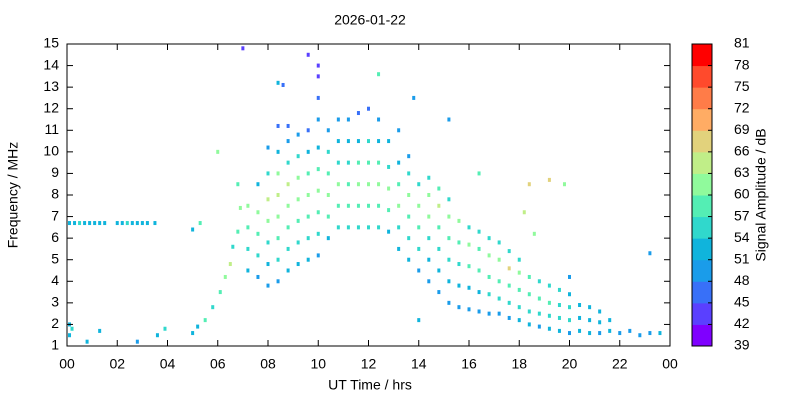 This screenshot has width=800, height=405. I want to click on colorbar-tick-label: 60, so click(742, 194).